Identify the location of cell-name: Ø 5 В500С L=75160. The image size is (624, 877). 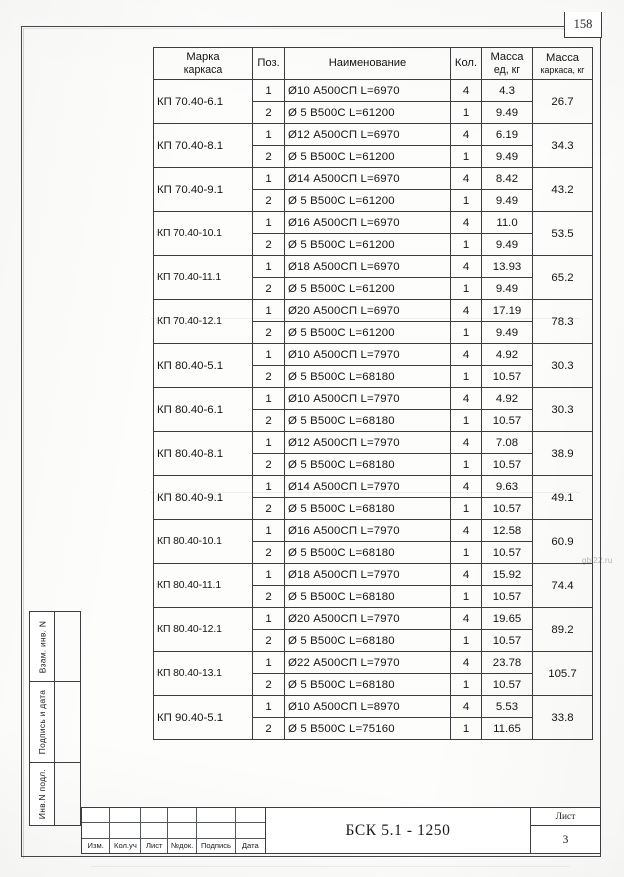
(367, 729).